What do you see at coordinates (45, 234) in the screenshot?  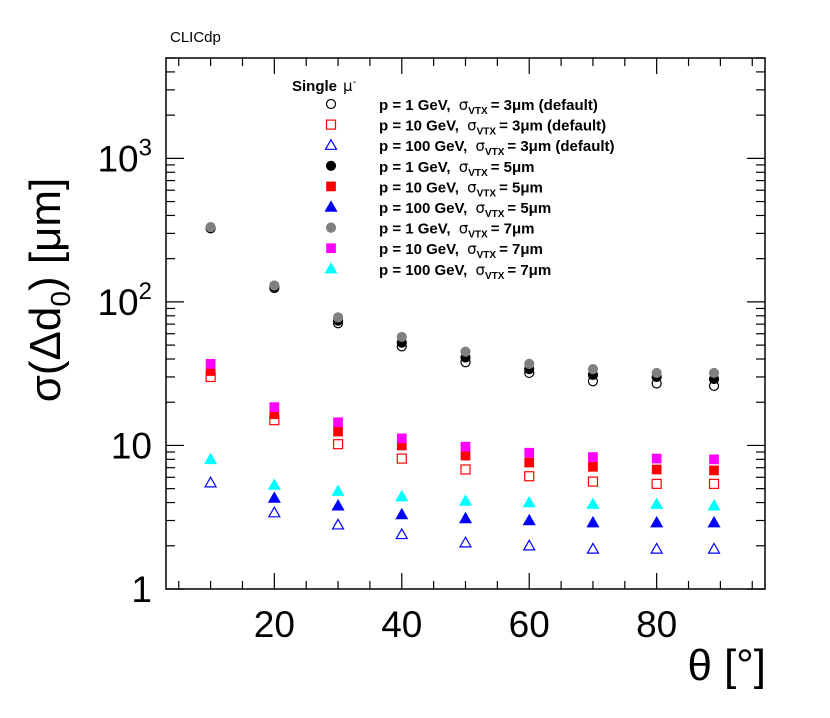 I see `y-axis-label-suffix: ) [μm]` at bounding box center [45, 234].